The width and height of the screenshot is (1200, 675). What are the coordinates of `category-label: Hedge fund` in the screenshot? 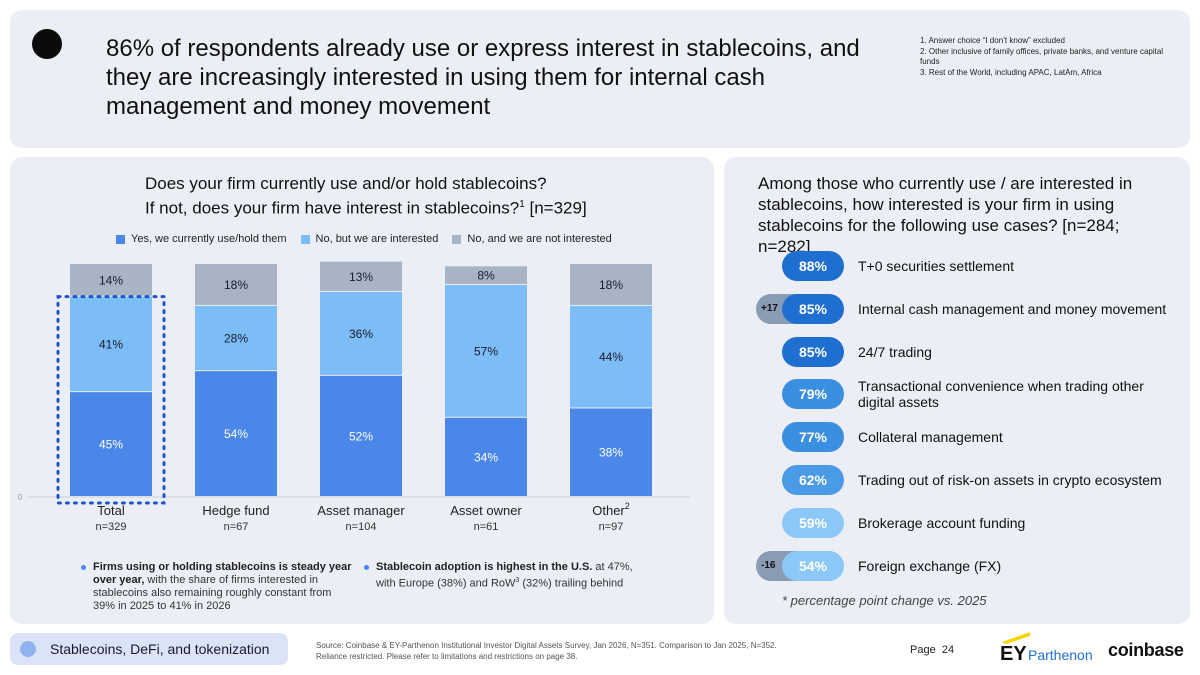 It's located at (235, 510).